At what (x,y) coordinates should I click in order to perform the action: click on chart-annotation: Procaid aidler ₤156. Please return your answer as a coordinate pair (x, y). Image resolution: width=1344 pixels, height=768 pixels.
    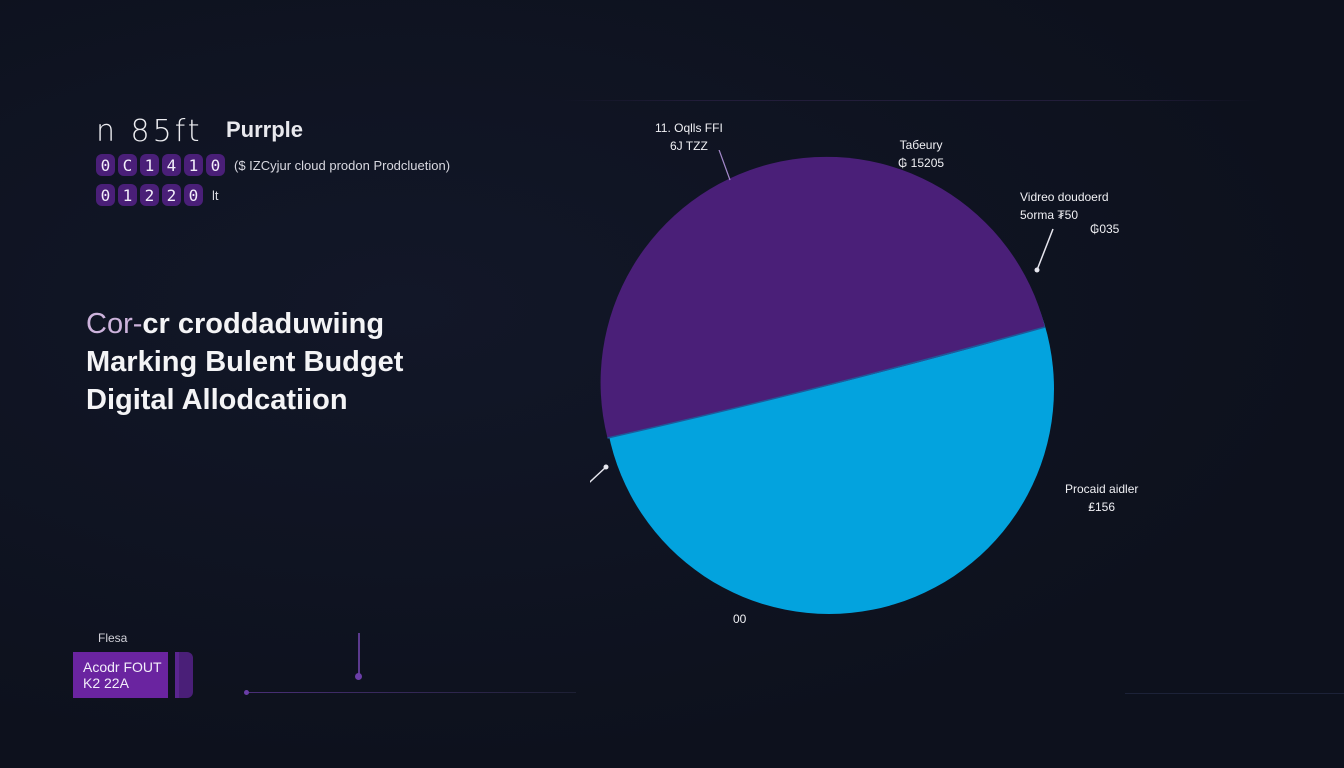
    Looking at the image, I should click on (1101, 498).